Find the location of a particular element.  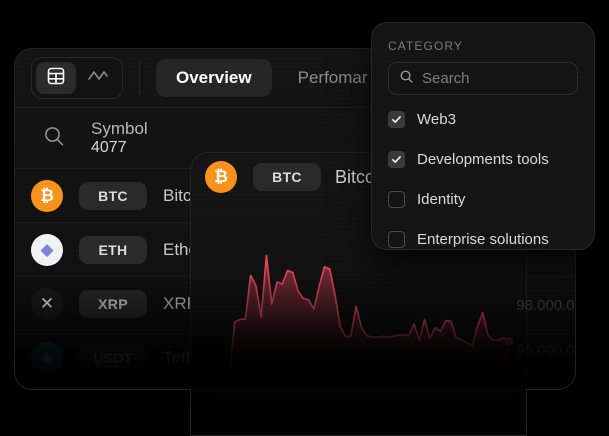

category-search-placeholder: Search is located at coordinates (446, 78).